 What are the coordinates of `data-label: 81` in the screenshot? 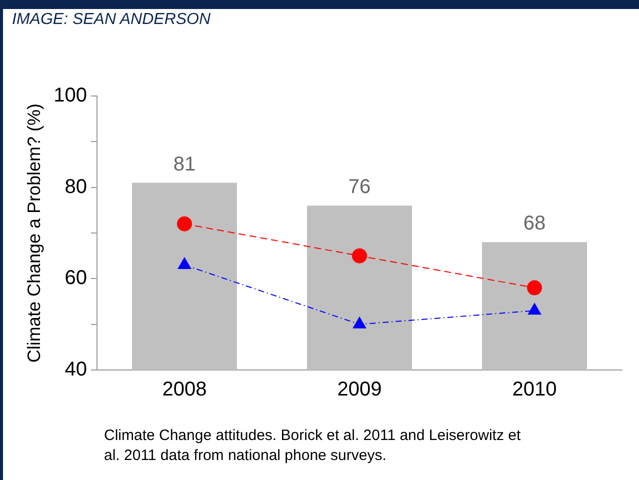 It's located at (184, 164).